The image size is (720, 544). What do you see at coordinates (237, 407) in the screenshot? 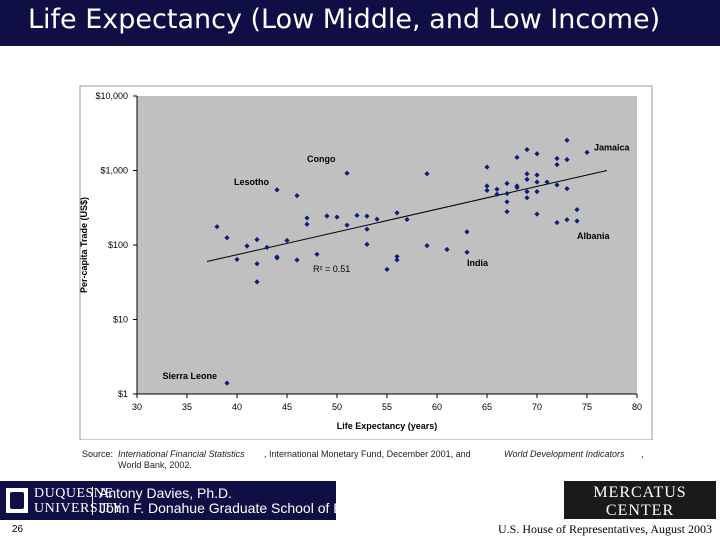
I see `x-tick-label: 40` at bounding box center [237, 407].